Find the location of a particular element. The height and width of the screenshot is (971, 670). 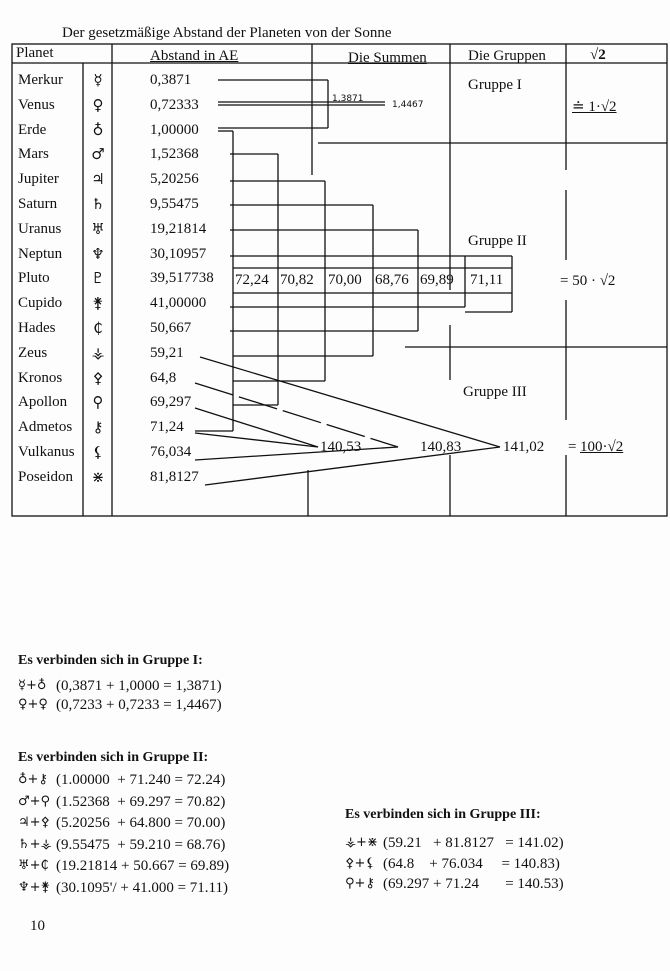

planet-distance: 9,55475 is located at coordinates (174, 204).